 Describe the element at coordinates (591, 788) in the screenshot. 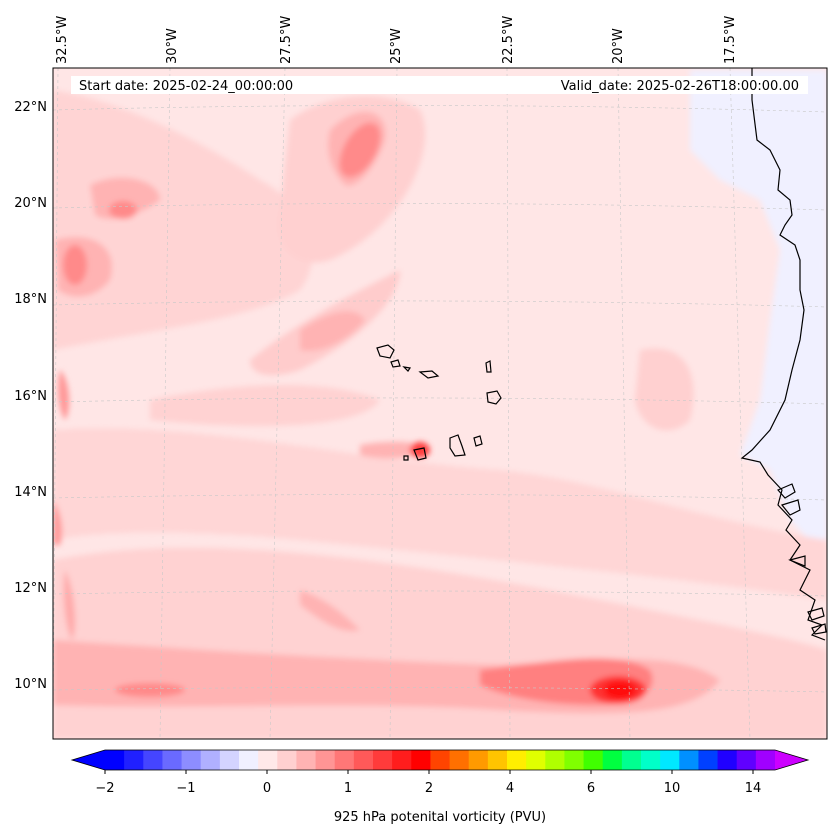

I see `colorbar-tick-label: 6` at that location.